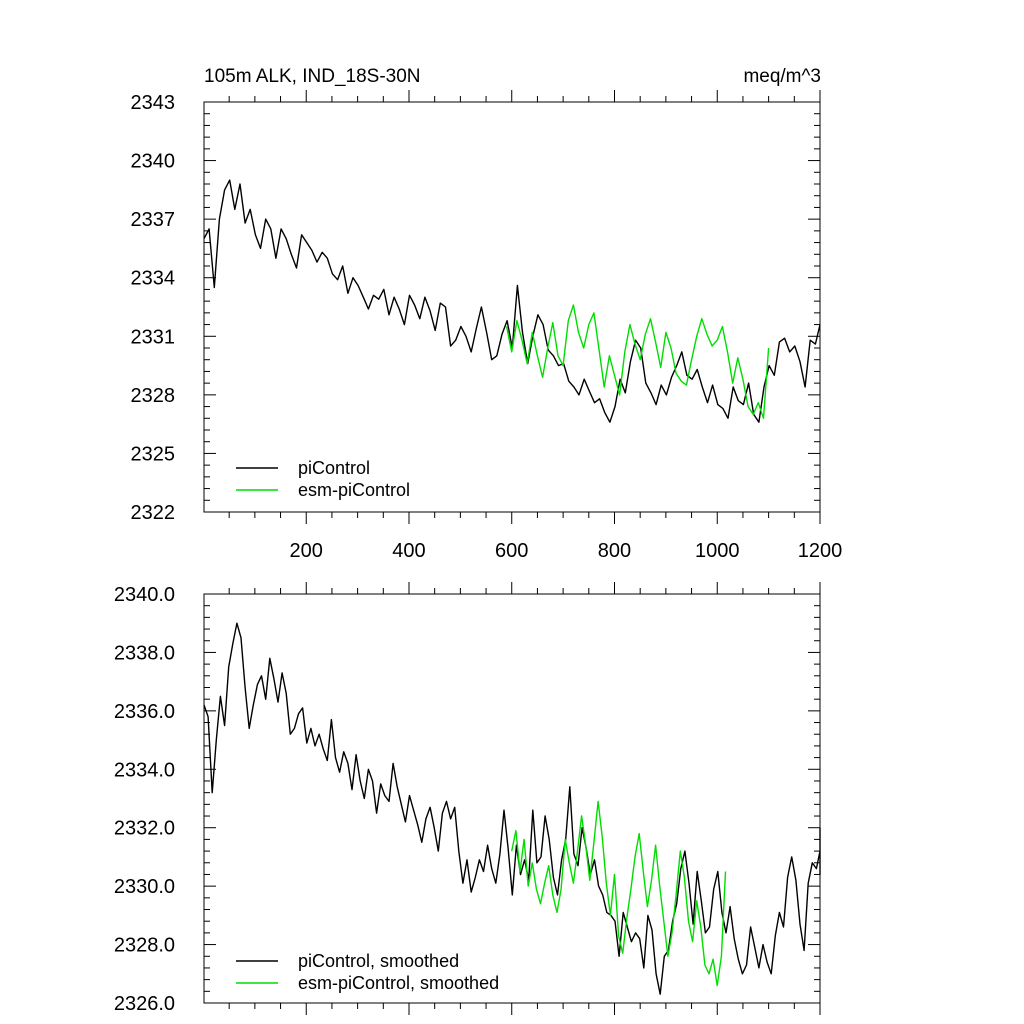  I want to click on top-legend-label: piControl, so click(334, 468).